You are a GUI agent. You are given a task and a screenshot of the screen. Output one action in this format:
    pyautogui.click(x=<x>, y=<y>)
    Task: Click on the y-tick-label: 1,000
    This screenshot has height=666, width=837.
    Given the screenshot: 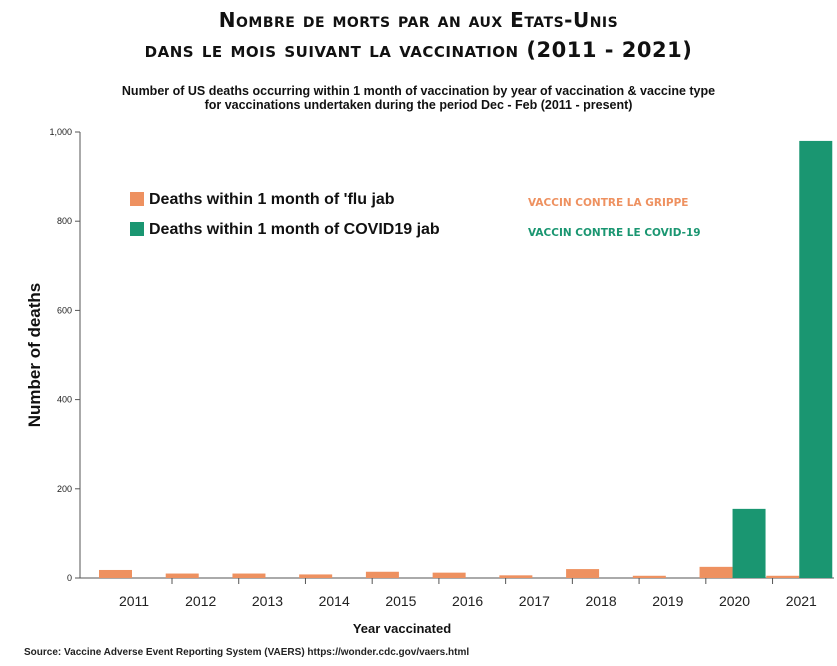 What is the action you would take?
    pyautogui.click(x=60, y=132)
    